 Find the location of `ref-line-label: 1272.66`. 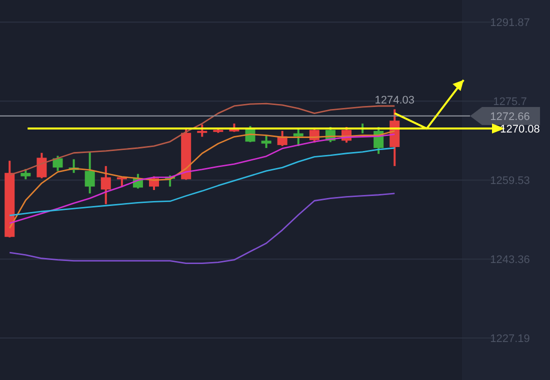

ref-line-label: 1272.66 is located at coordinates (510, 116).